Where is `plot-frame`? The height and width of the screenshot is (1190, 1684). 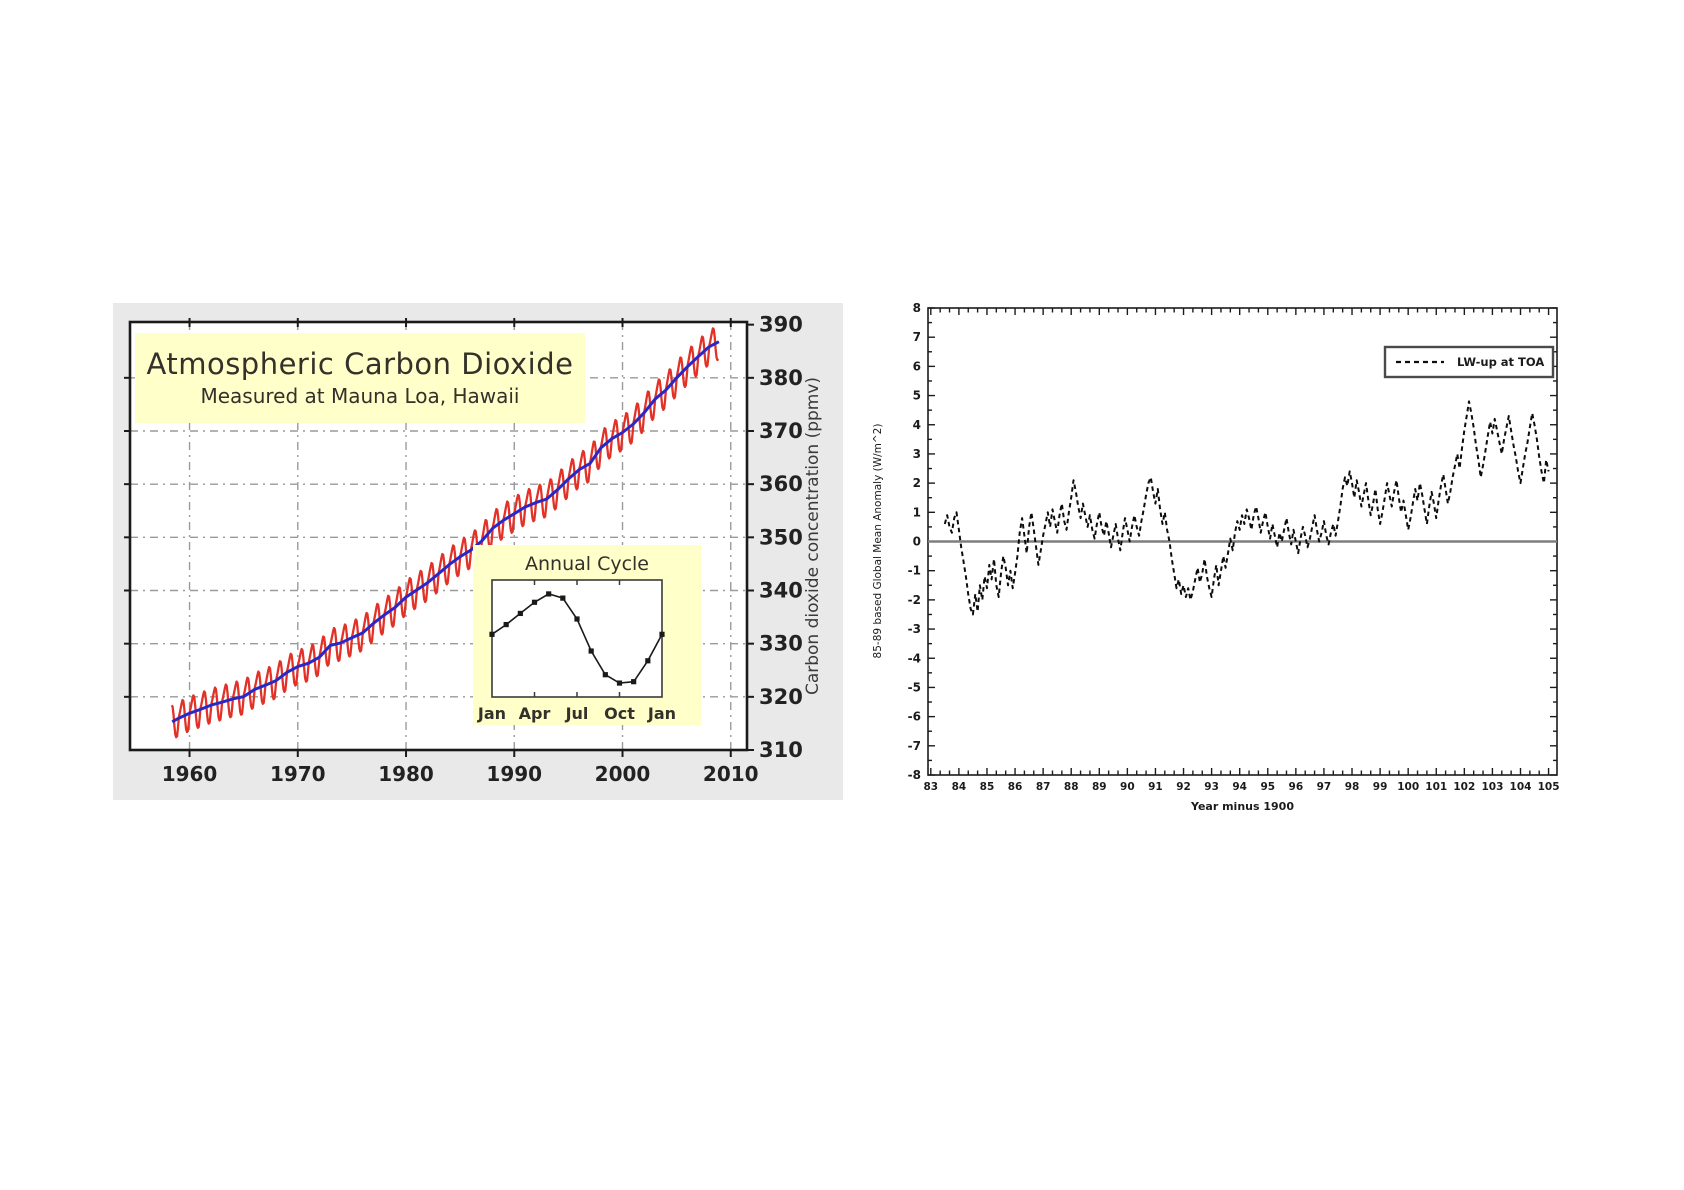 plot-frame is located at coordinates (438, 536).